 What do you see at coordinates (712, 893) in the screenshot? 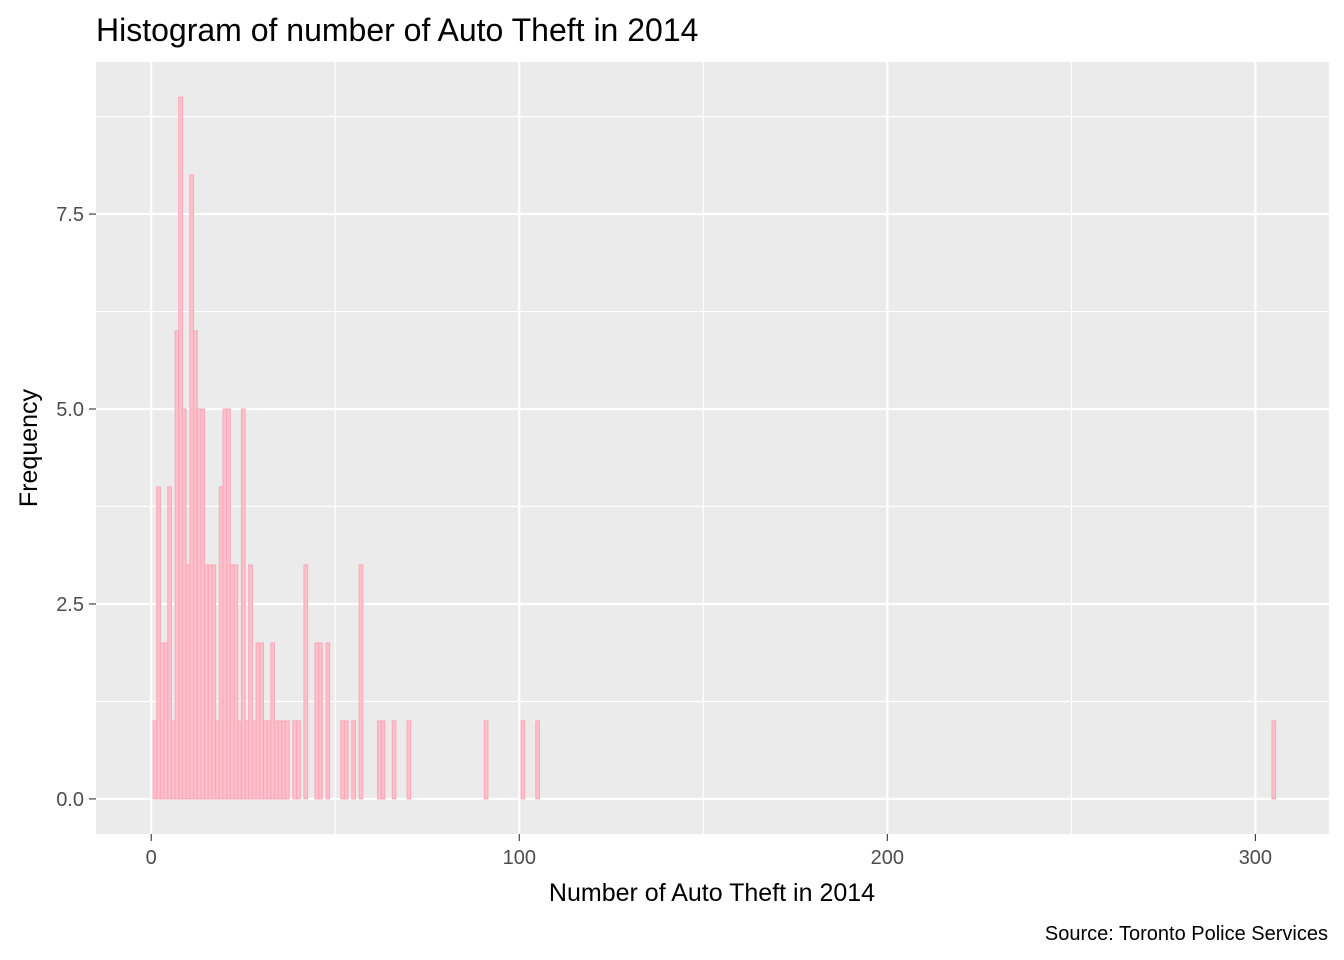
I see `x-axis-title: Number of Auto Theft in 2014` at bounding box center [712, 893].